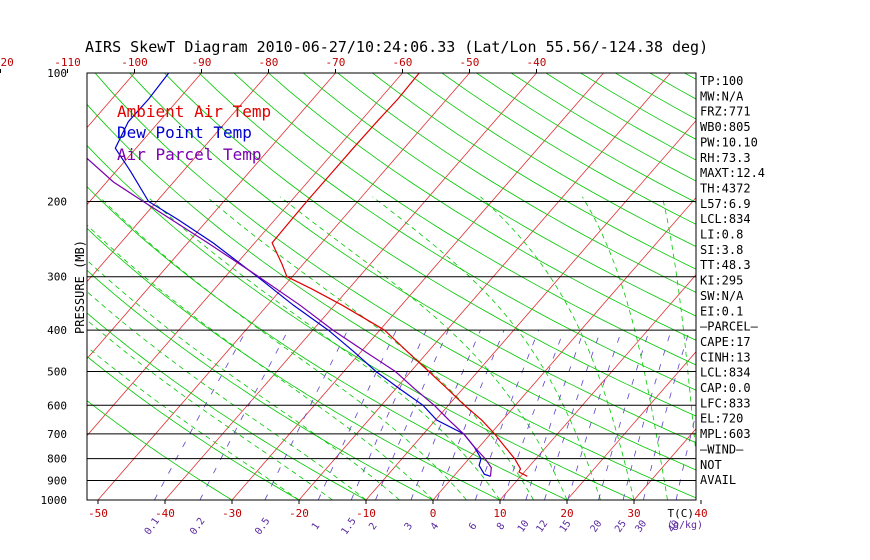 The image size is (870, 560). What do you see at coordinates (721, 419) in the screenshot?
I see `sounding-index: EL:720` at bounding box center [721, 419].